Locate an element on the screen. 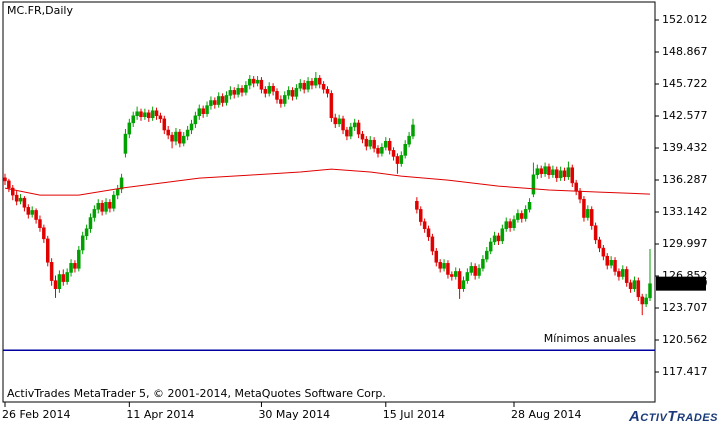 Image resolution: width=728 pixels, height=428 pixels. y-tick-label: 133.142 is located at coordinates (685, 211).